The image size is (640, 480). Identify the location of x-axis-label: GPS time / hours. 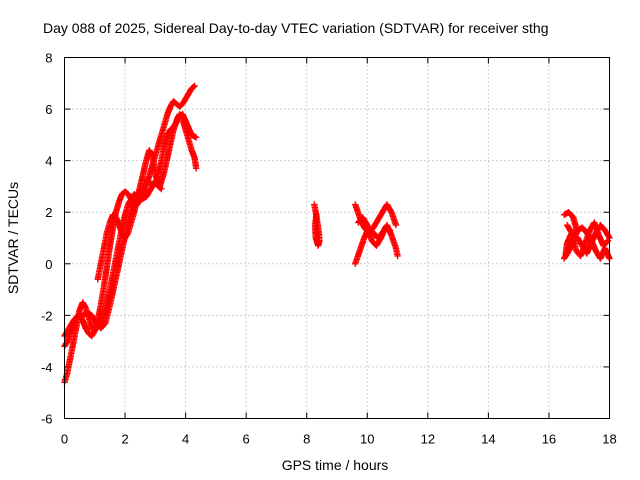
(335, 465).